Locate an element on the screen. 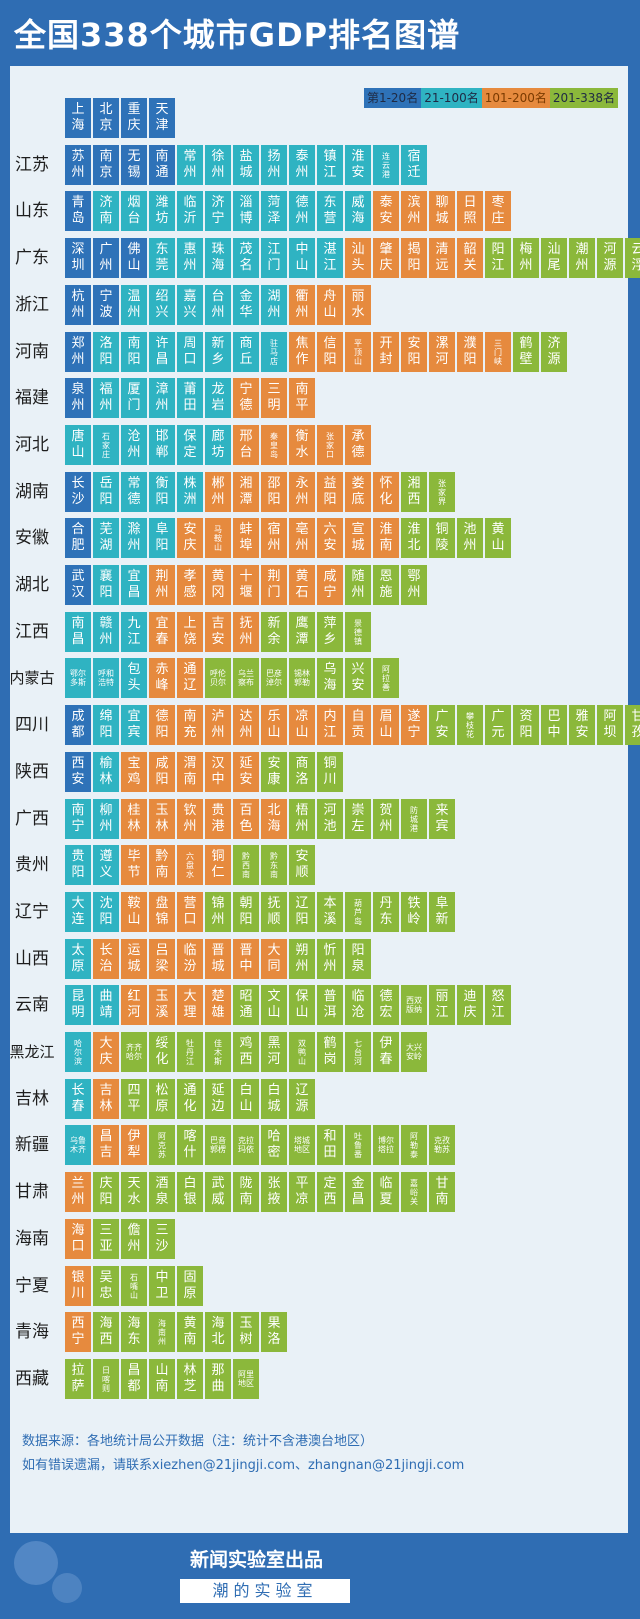 The image size is (640, 1619). province-label: 海南 is located at coordinates (32, 1239).